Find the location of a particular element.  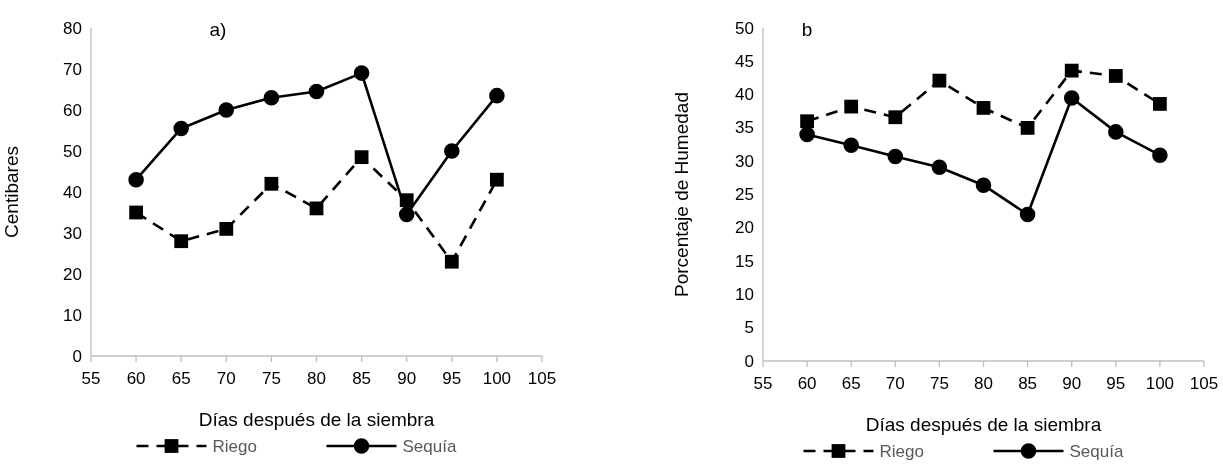

y-tick-label: 70 is located at coordinates (72, 69).